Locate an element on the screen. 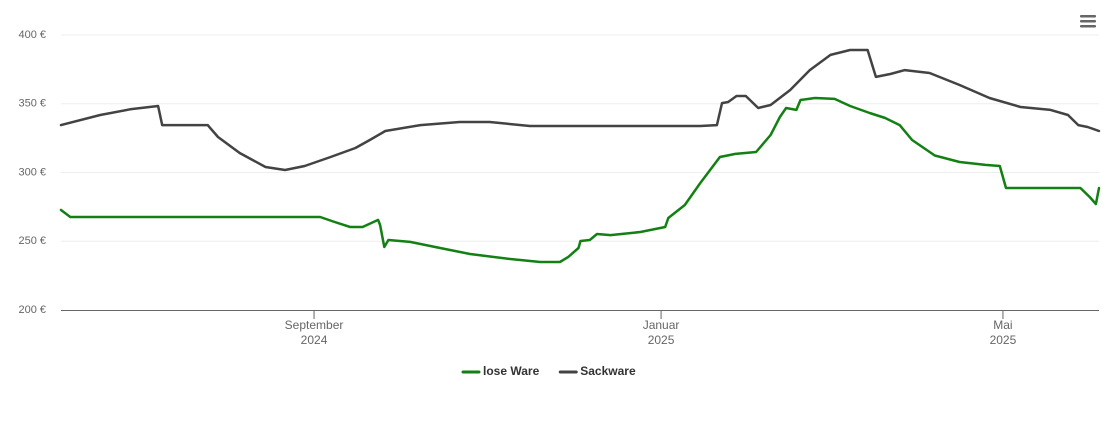 Image resolution: width=1110 pixels, height=422 pixels. x-tick-label: September 2024 is located at coordinates (314, 332).